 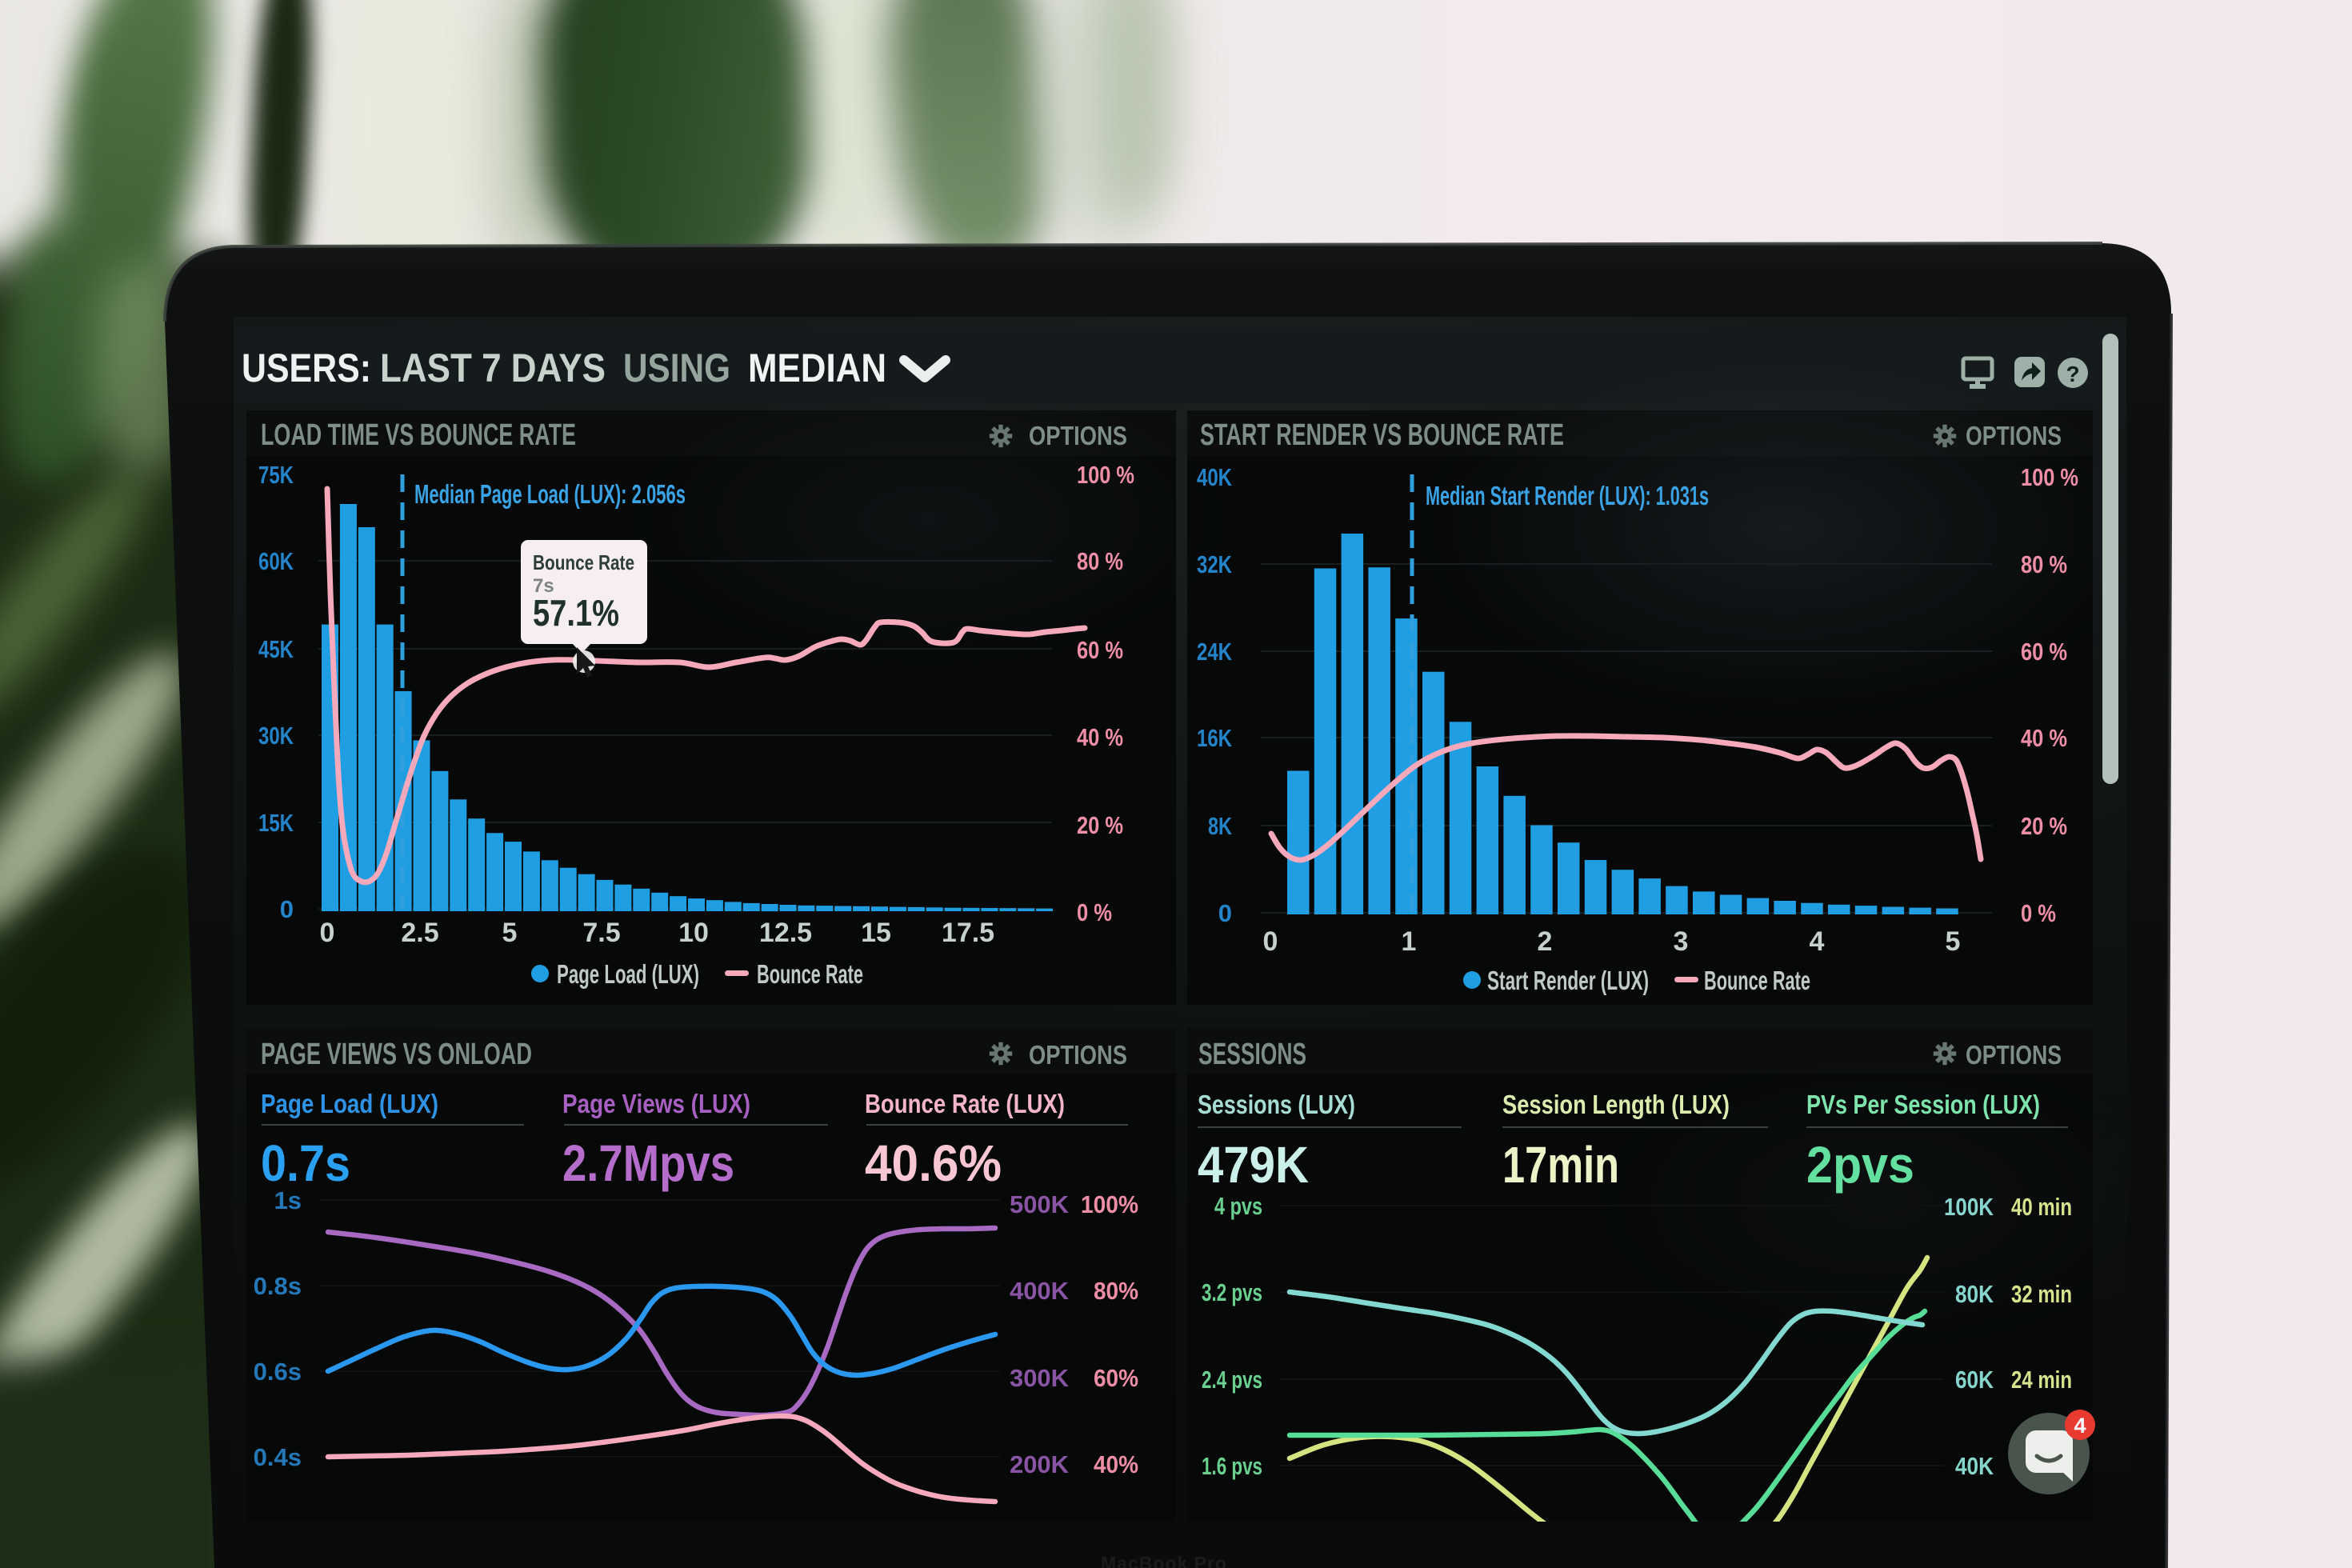 What do you see at coordinates (1681, 941) in the screenshot?
I see `svg-text: 3` at bounding box center [1681, 941].